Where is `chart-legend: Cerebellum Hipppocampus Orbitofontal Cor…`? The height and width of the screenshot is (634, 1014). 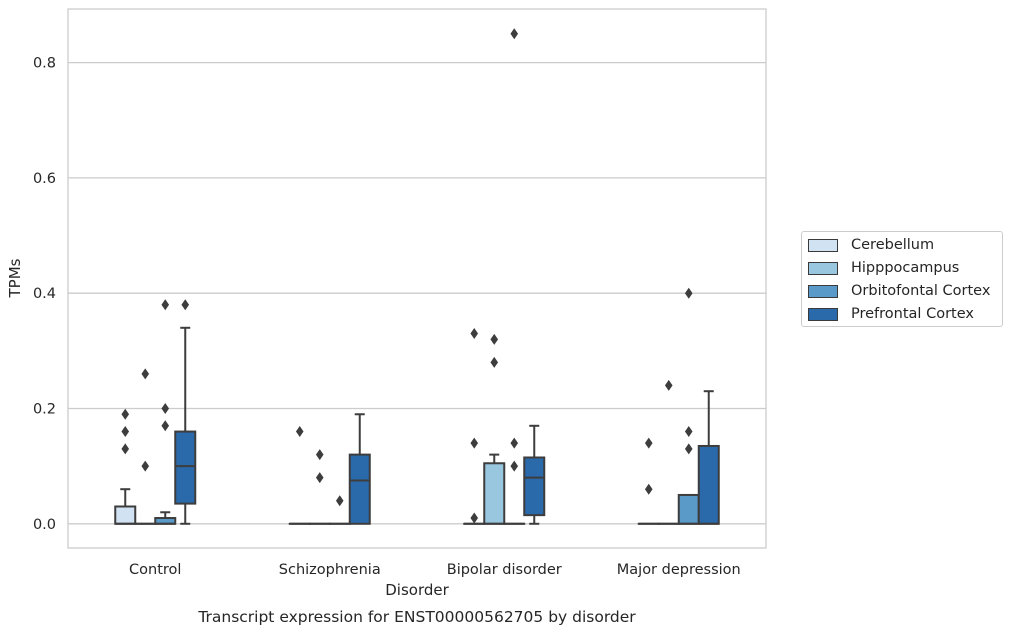
chart-legend: Cerebellum Hipppocampus Orbitofontal Cor… is located at coordinates (902, 279).